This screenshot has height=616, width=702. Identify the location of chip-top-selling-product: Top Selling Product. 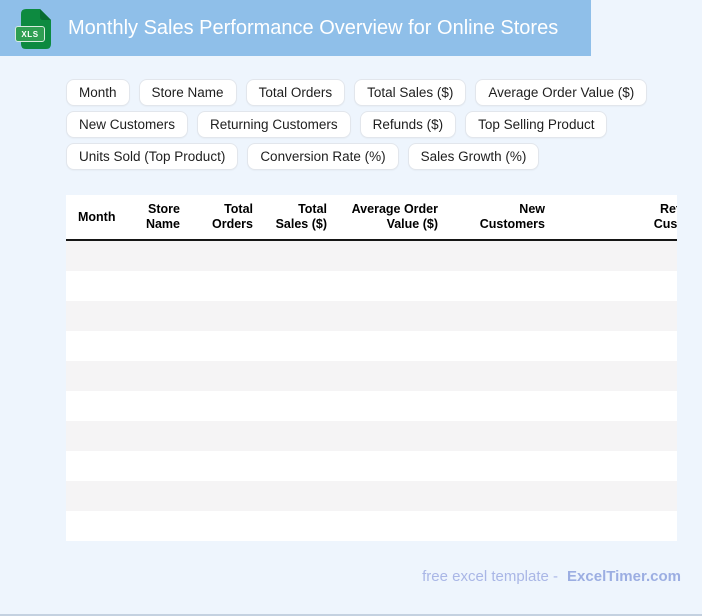
(536, 124).